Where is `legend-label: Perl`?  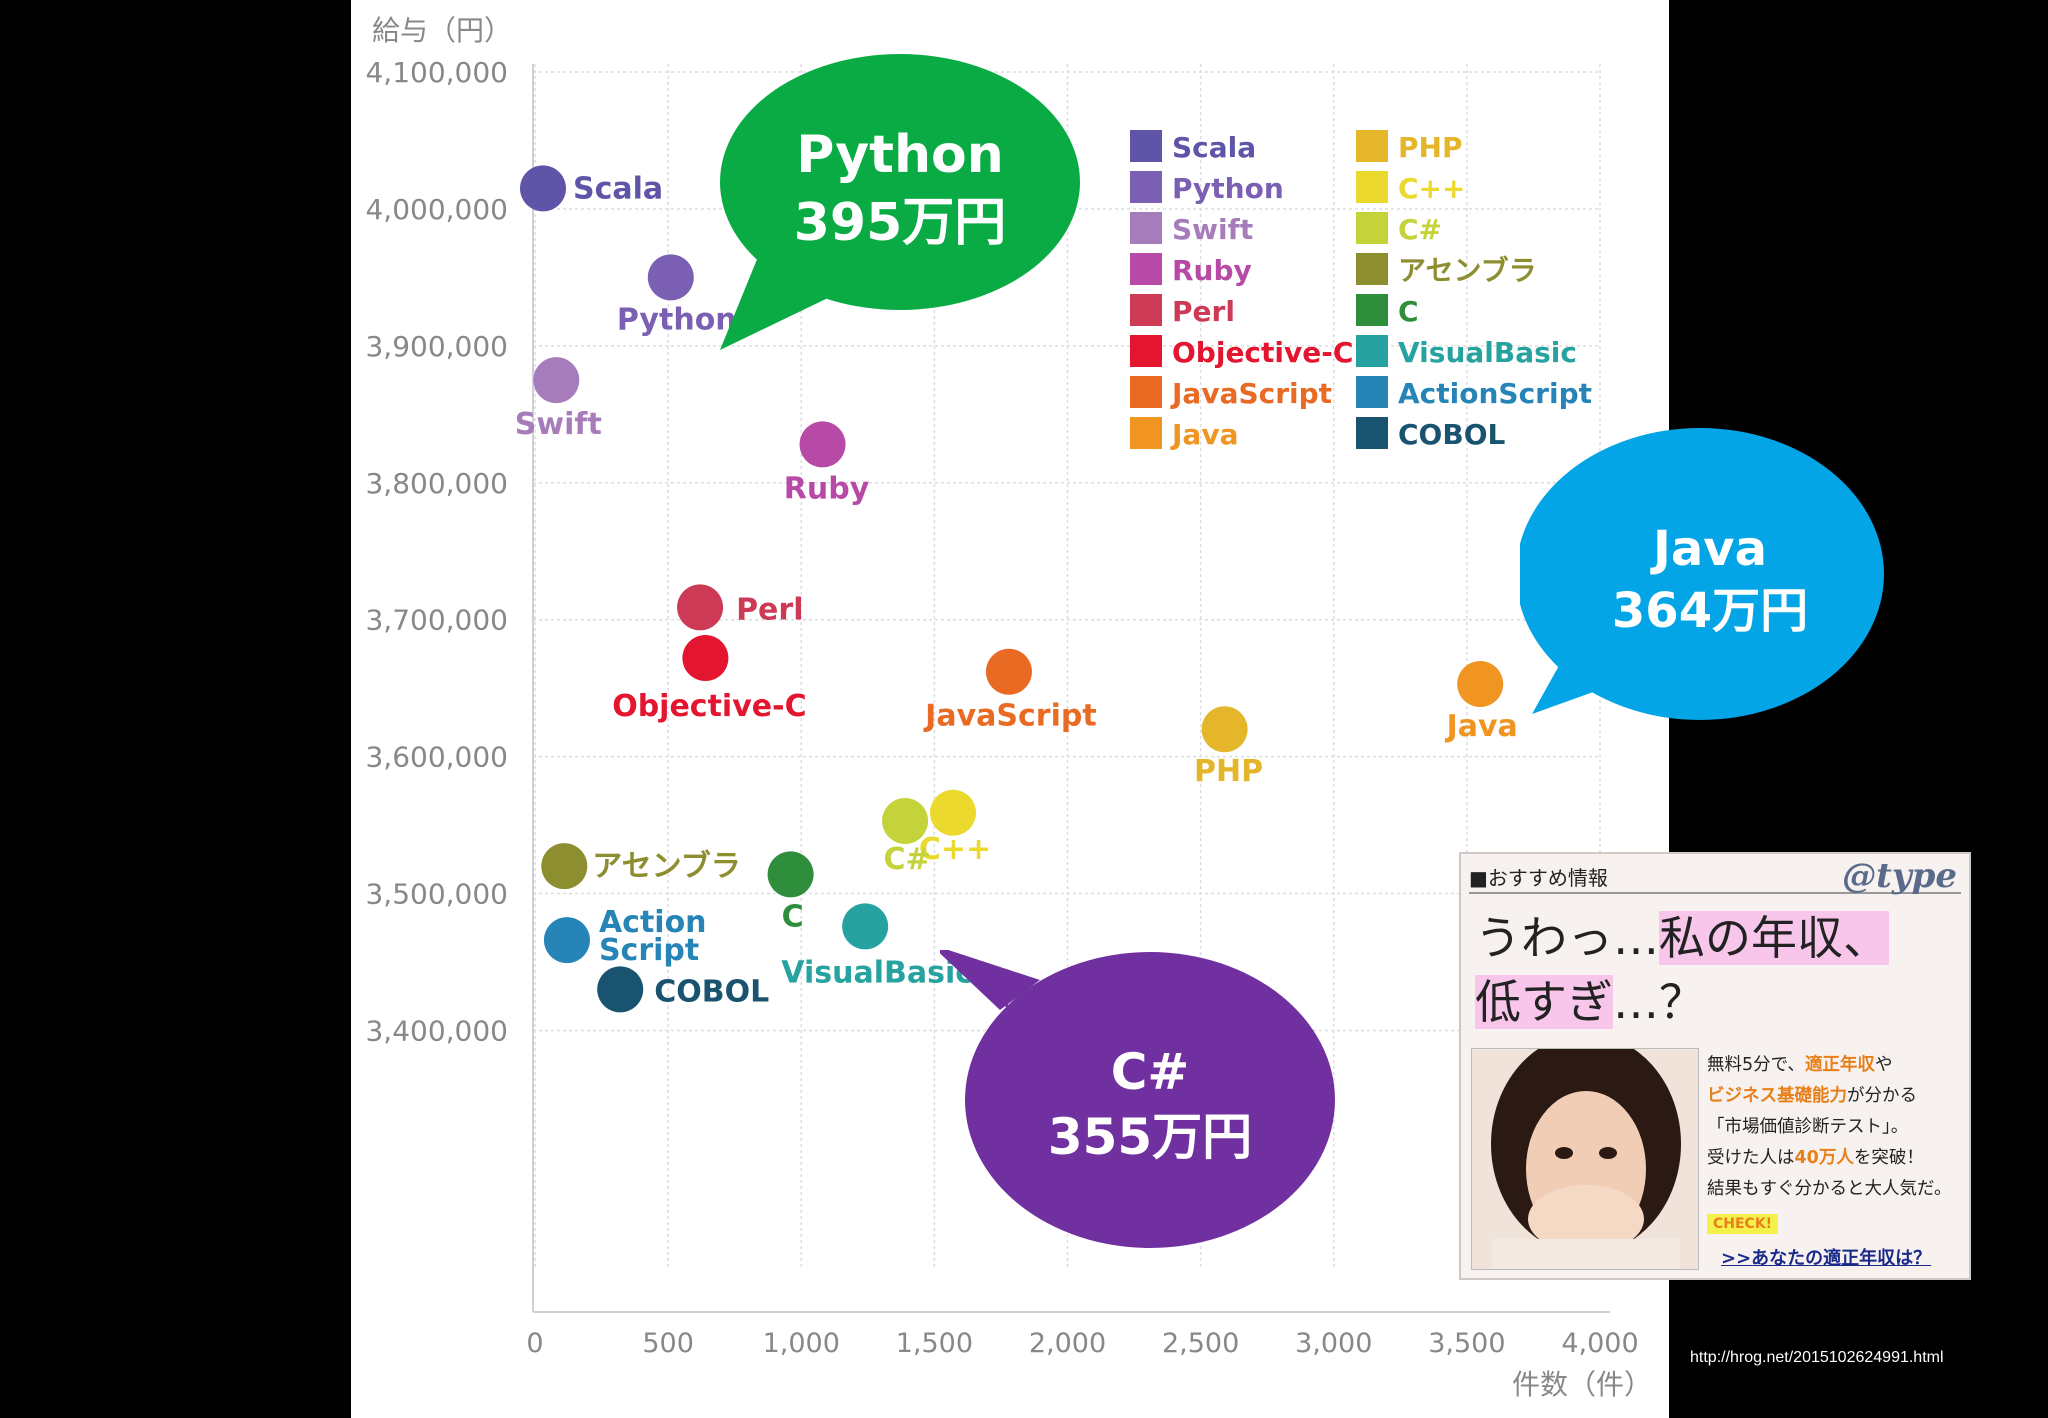 legend-label: Perl is located at coordinates (1203, 311).